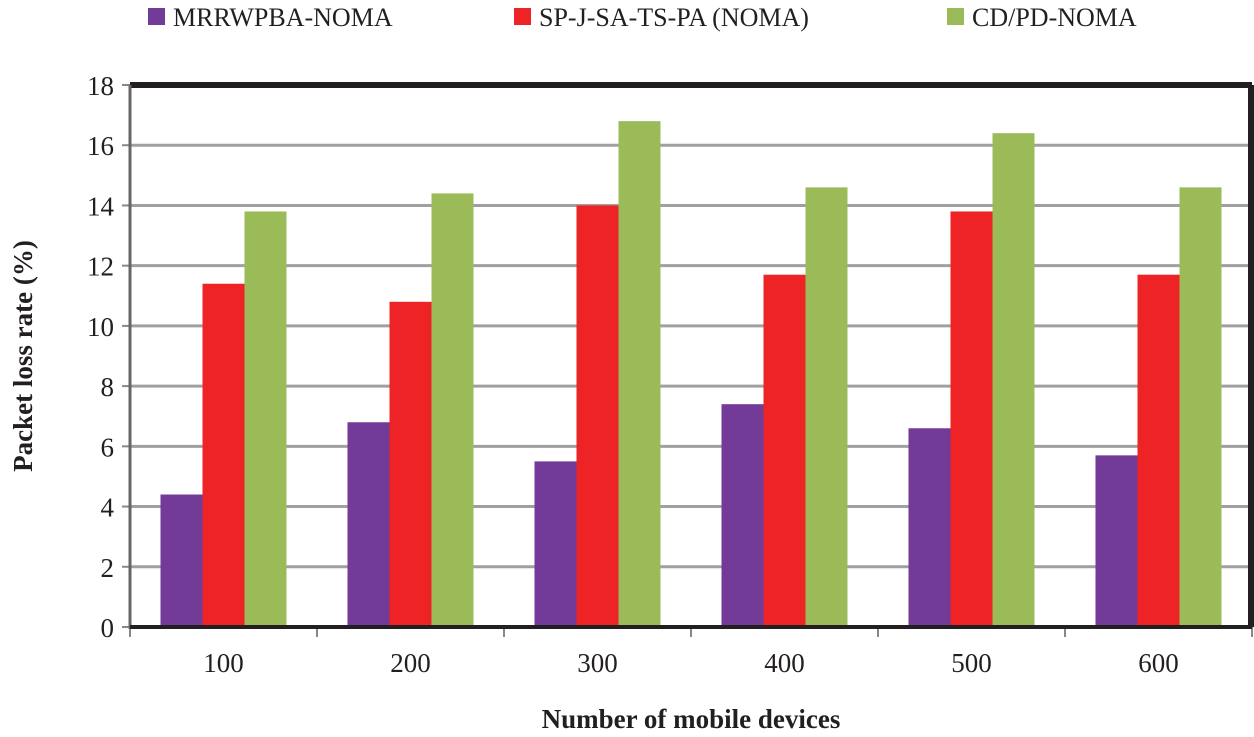 The width and height of the screenshot is (1254, 737). Describe the element at coordinates (108, 447) in the screenshot. I see `y-tick-label: 6` at that location.